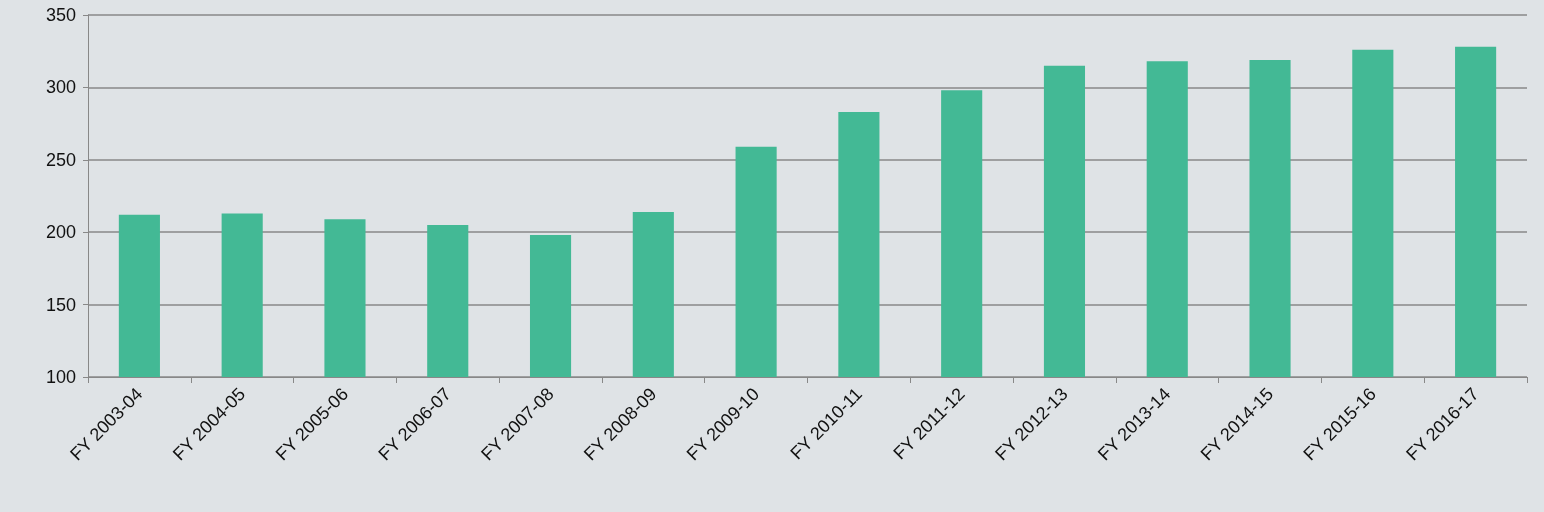  What do you see at coordinates (60, 377) in the screenshot?
I see `y-tick-label: 100` at bounding box center [60, 377].